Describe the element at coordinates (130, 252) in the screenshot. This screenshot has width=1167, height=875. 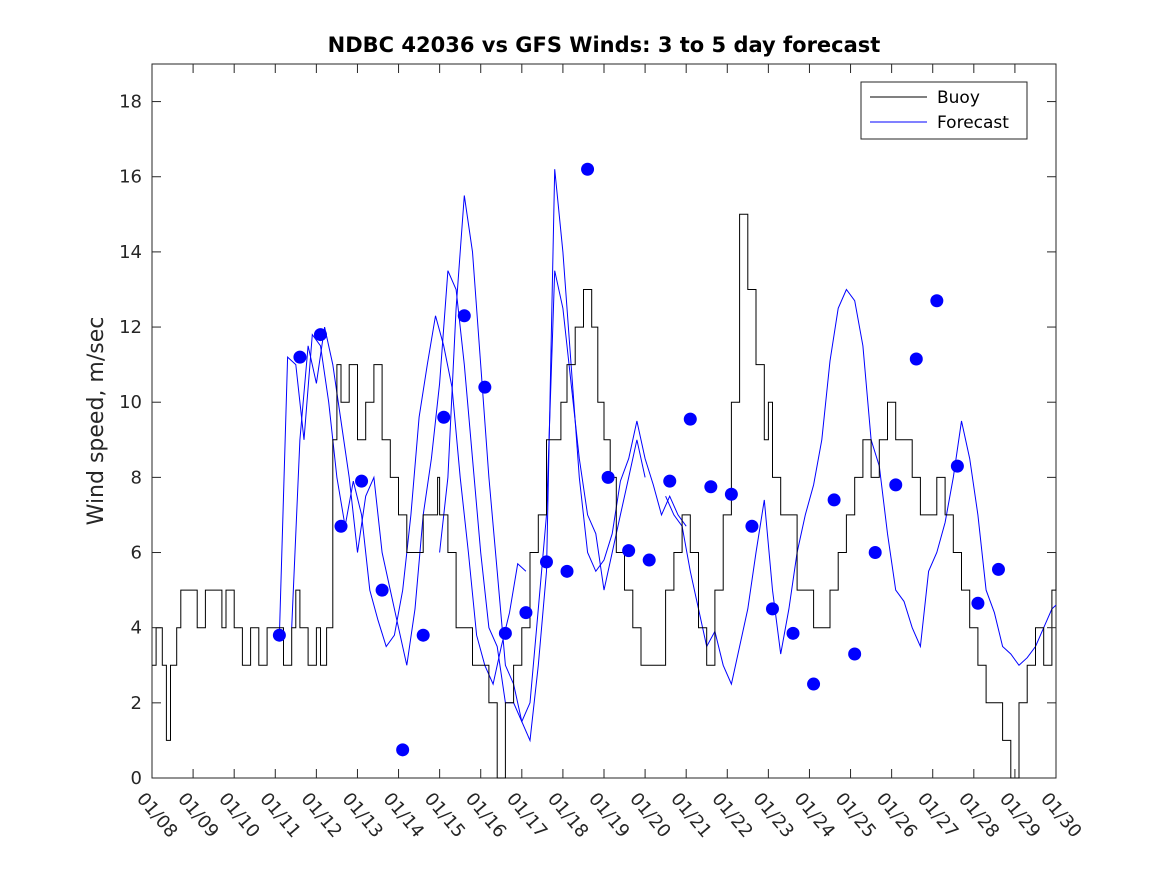
I see `y-tick-label: 14` at that location.